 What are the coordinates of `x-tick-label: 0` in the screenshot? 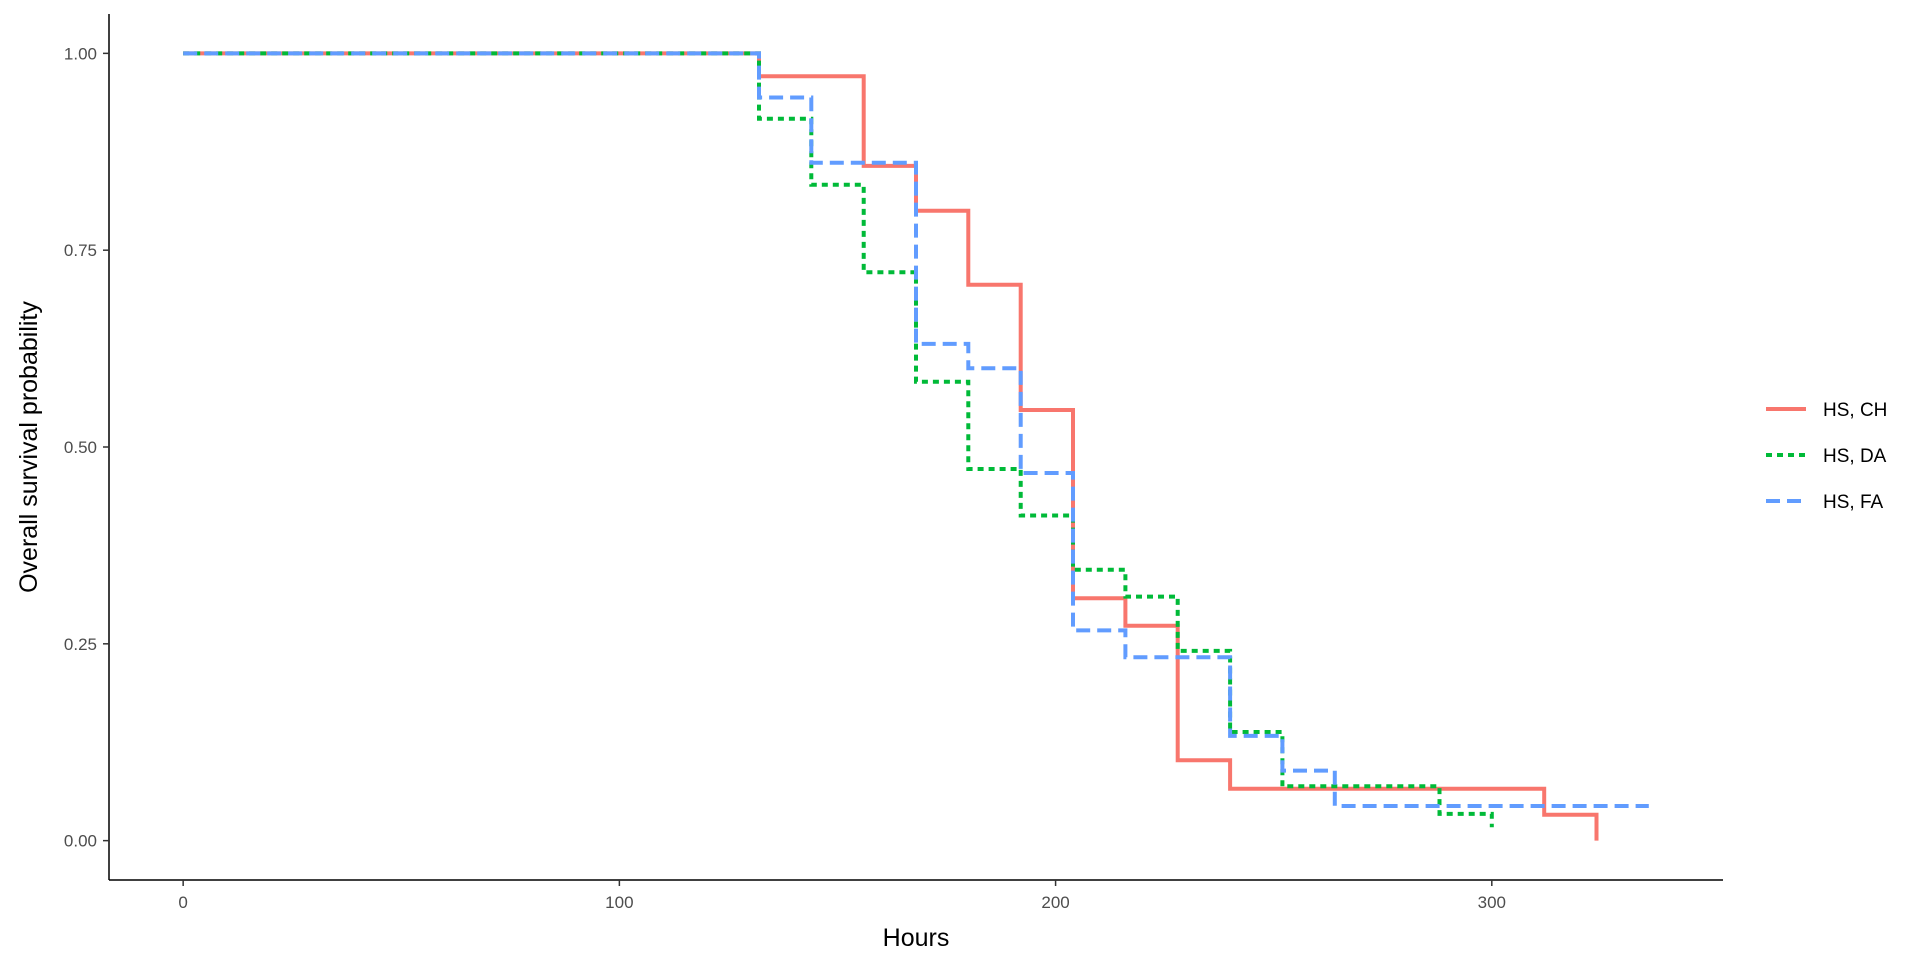 It's located at (182, 902).